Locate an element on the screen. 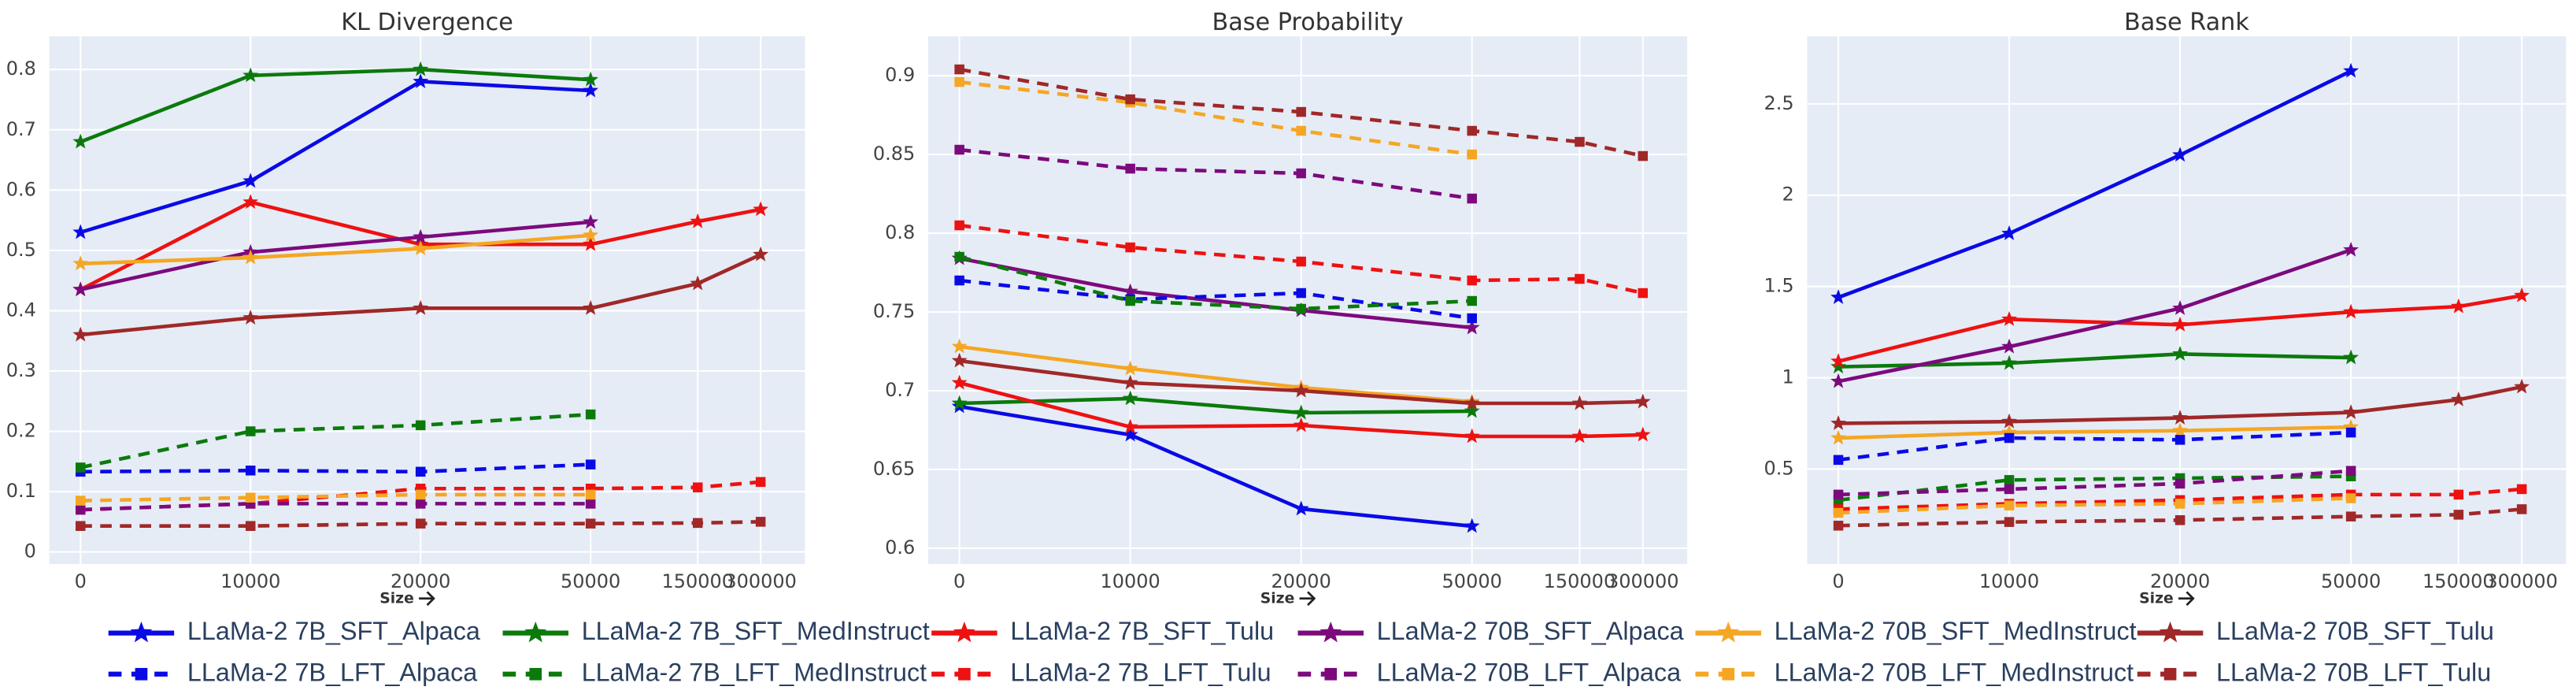 This screenshot has height=694, width=2576. y-tick-label: 0.6 is located at coordinates (900, 547).